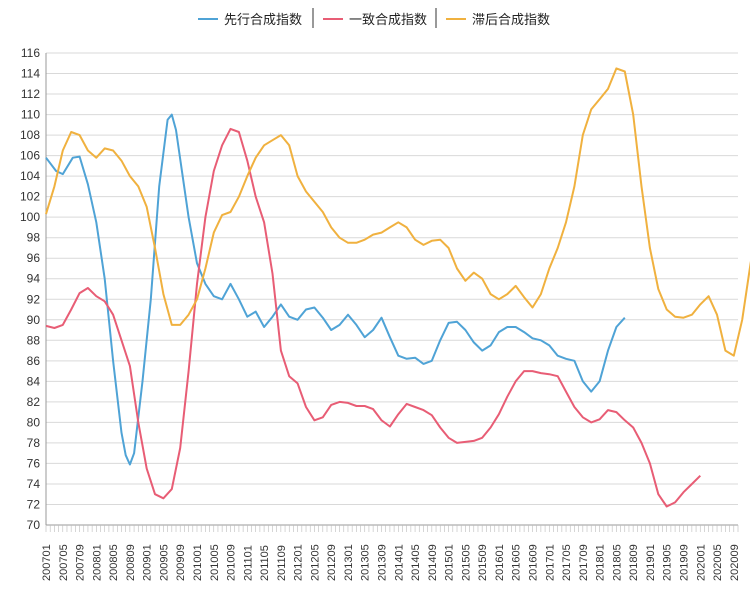 The image size is (750, 605). I want to click on y-tick-label: 76, so click(34, 463).